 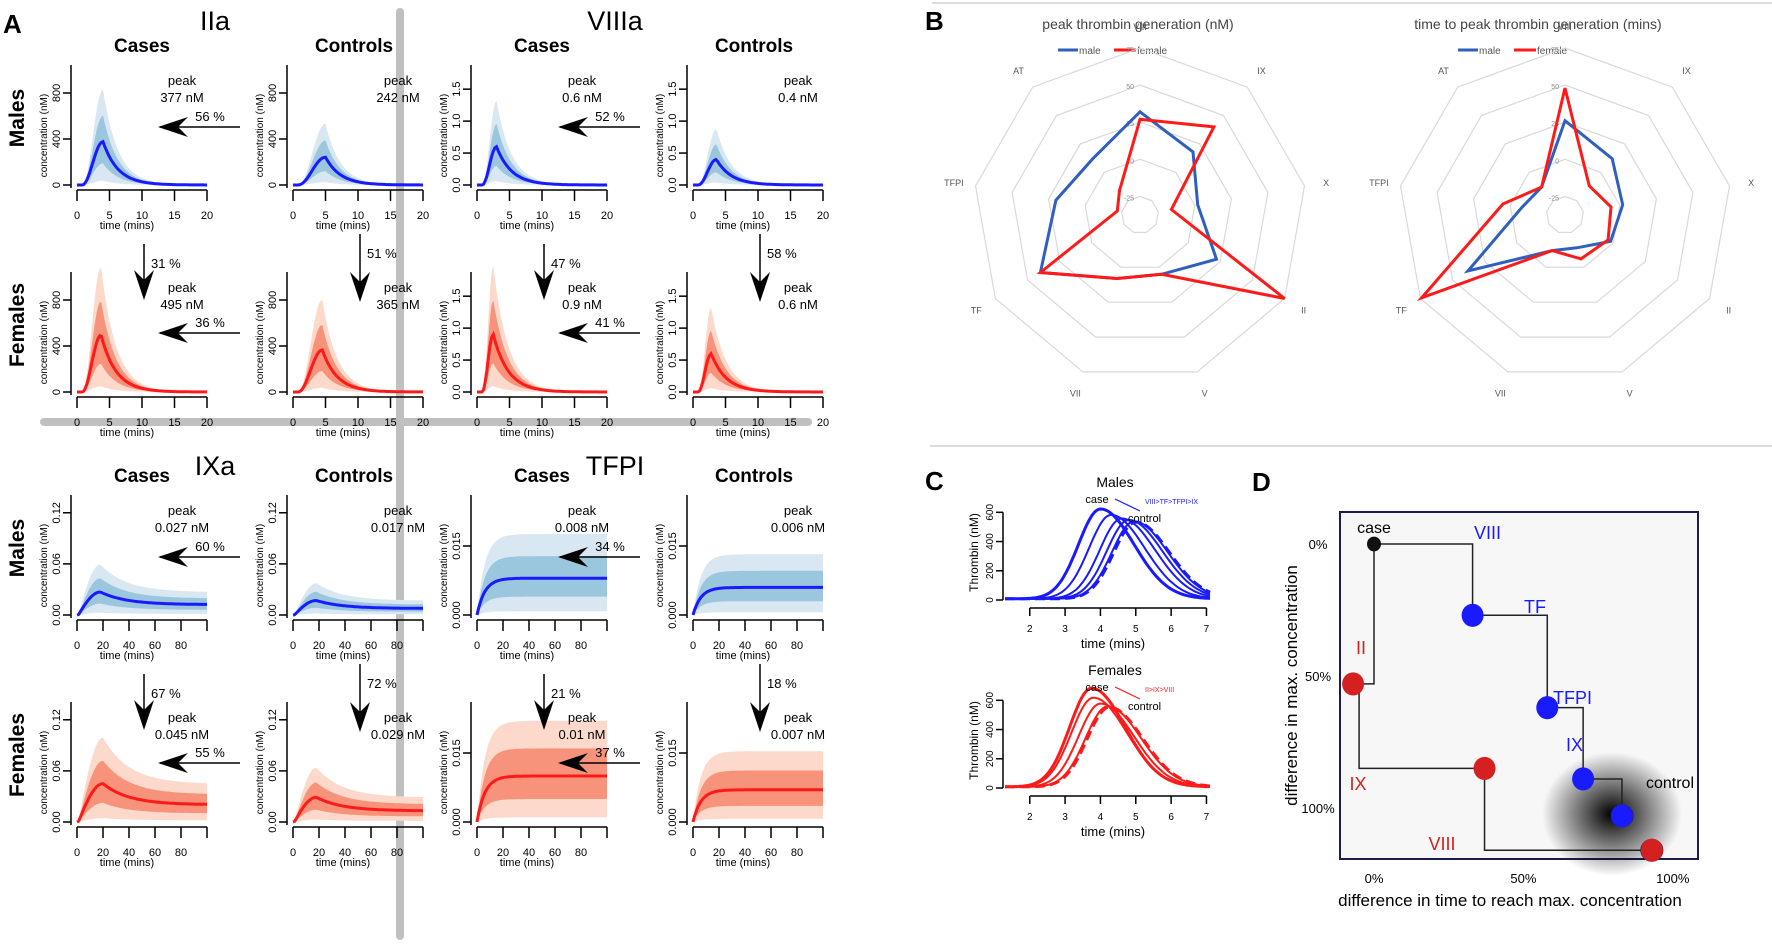 I want to click on radar-axis-label: TFPI, so click(x=954, y=183).